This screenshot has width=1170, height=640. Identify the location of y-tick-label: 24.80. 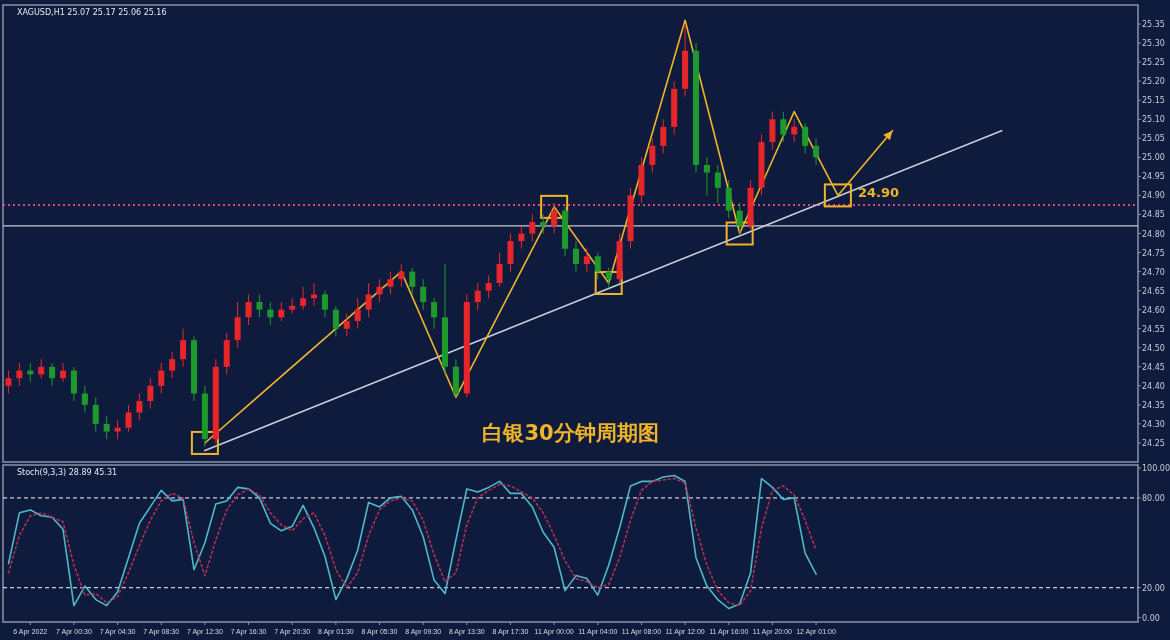
(1153, 234).